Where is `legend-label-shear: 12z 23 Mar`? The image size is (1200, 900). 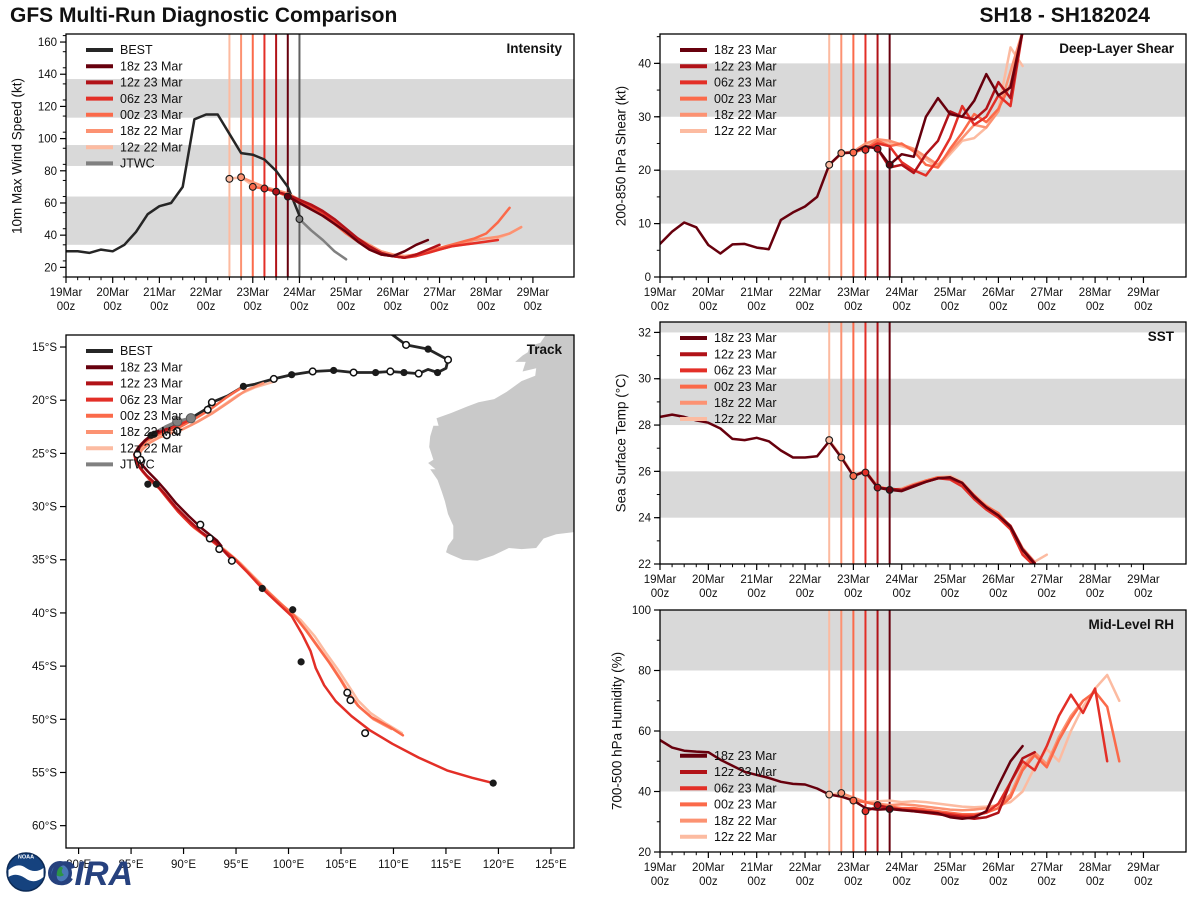 legend-label-shear: 12z 23 Mar is located at coordinates (745, 66).